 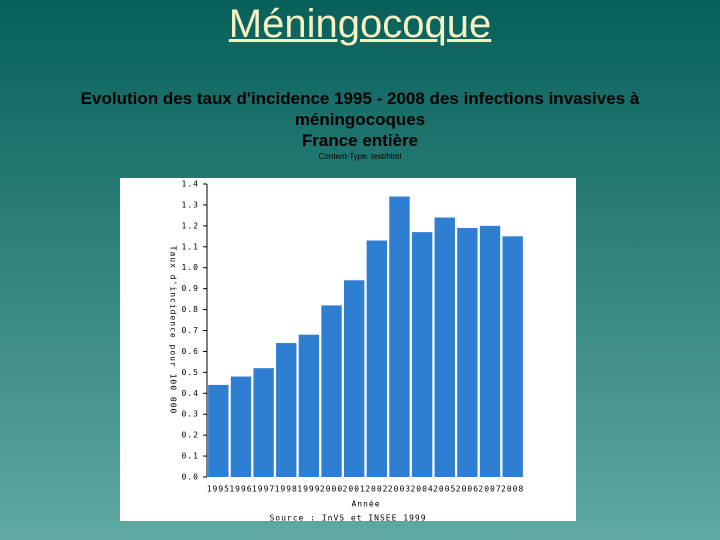 What do you see at coordinates (489, 489) in the screenshot?
I see `x-tick-label: 2007` at bounding box center [489, 489].